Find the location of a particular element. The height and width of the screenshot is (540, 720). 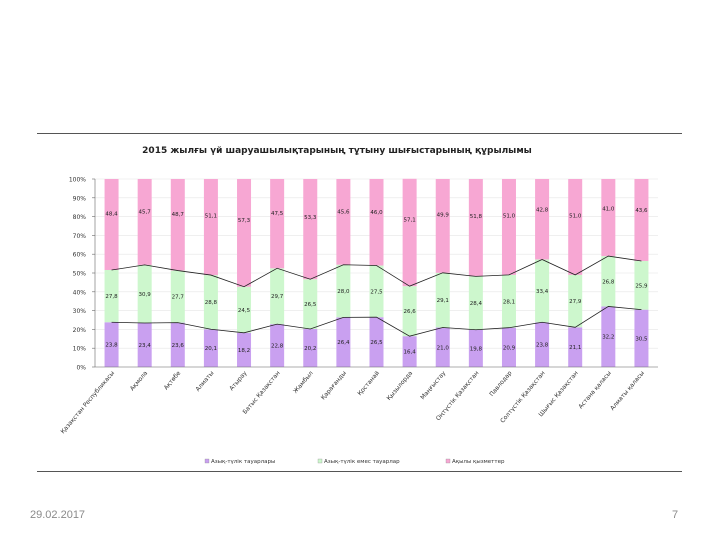

data-label: 48,4 is located at coordinates (111, 215).